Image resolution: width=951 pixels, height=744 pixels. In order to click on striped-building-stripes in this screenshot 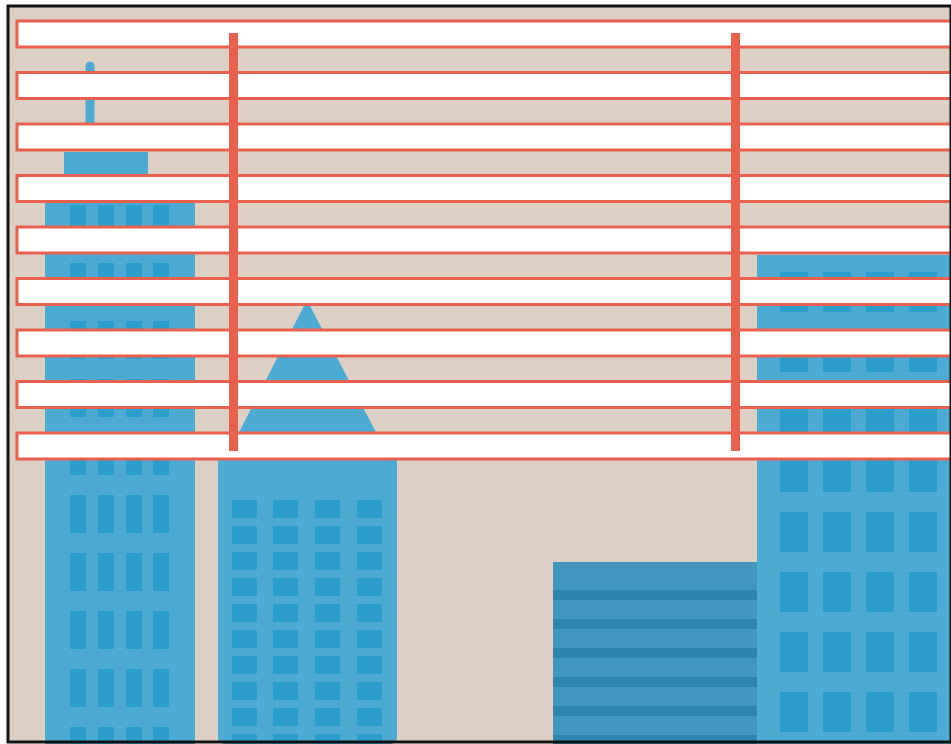, I will do `click(658, 667)`.